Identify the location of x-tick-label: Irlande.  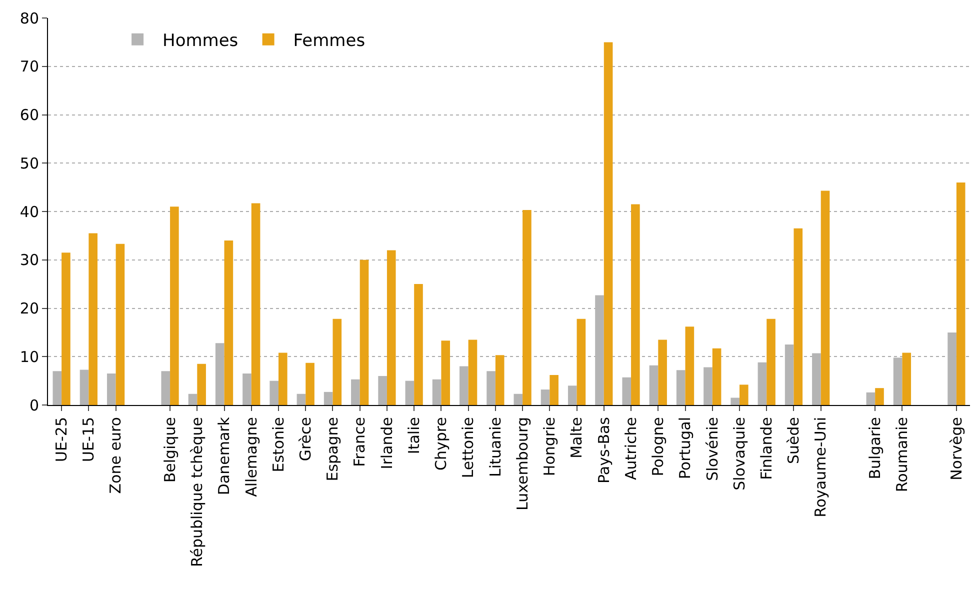
(387, 443).